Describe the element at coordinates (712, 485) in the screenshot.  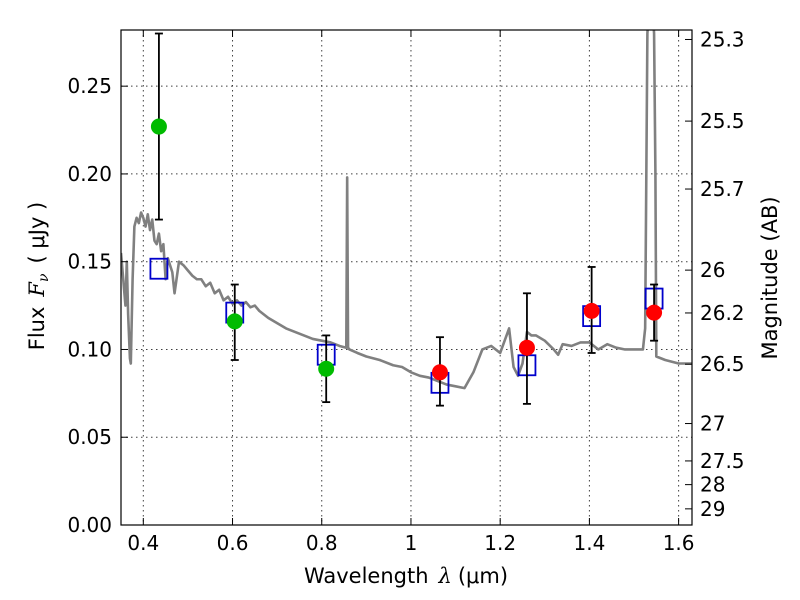
I see `y2-tick-label: 28` at that location.